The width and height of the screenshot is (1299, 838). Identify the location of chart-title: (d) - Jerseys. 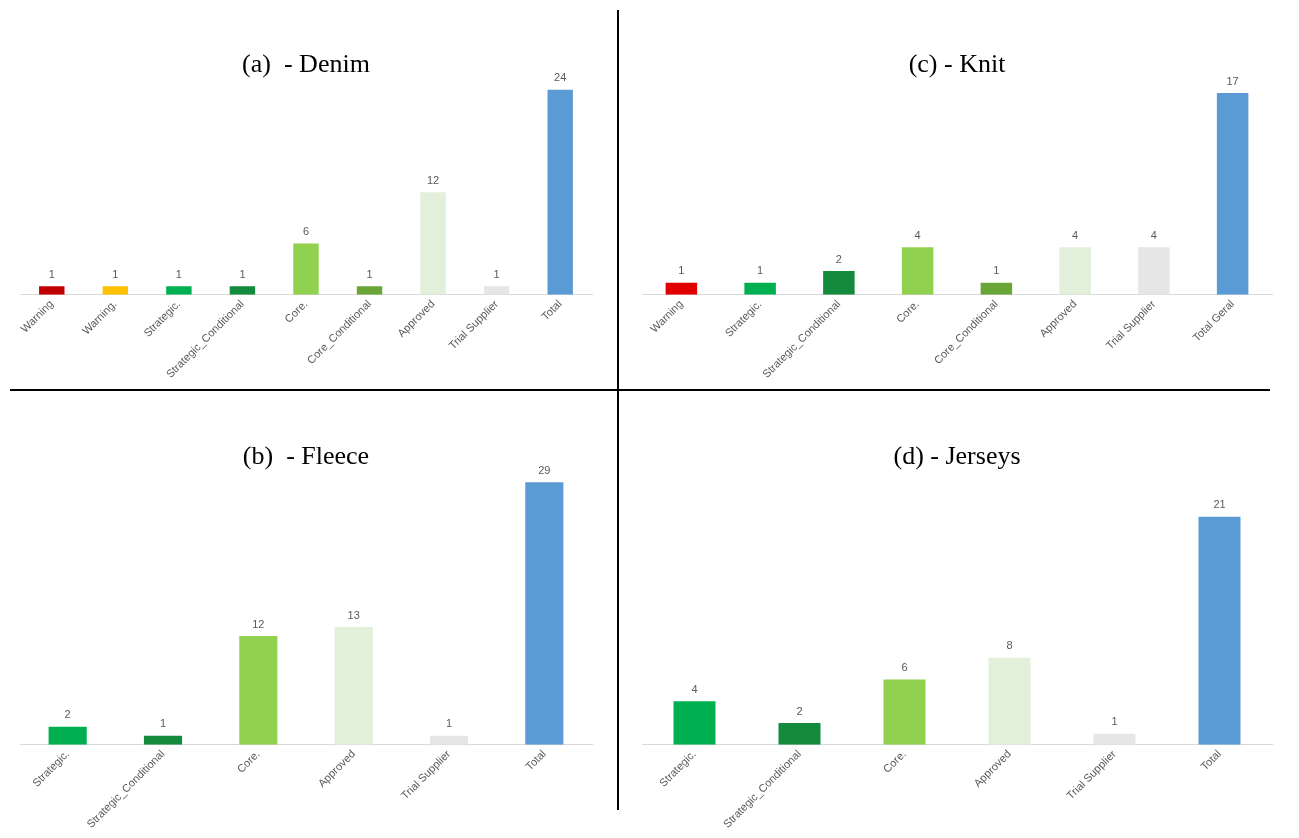
(957, 456).